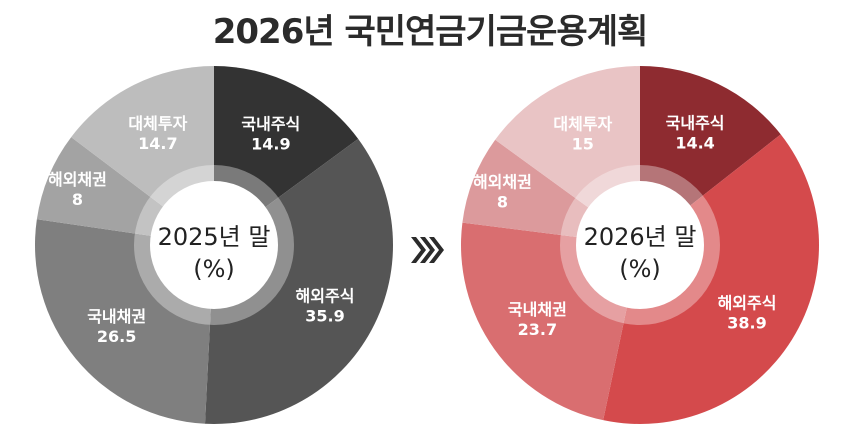 The width and height of the screenshot is (860, 431). I want to click on center-year-label: 2026년 말, so click(640, 237).